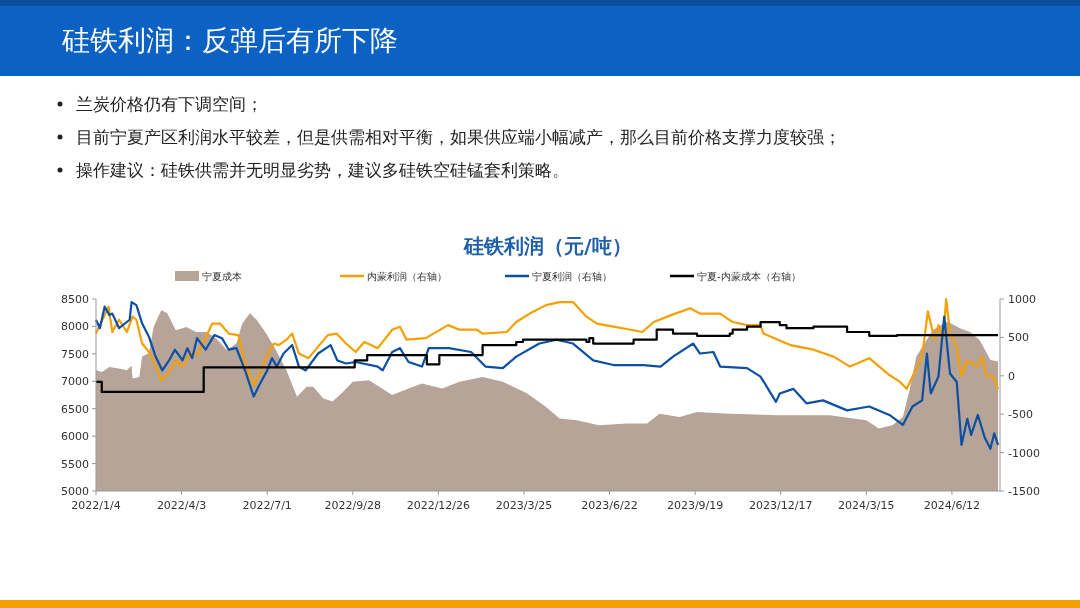 The height and width of the screenshot is (608, 1080). I want to click on x-tick-label: 2022/4/3, so click(181, 505).